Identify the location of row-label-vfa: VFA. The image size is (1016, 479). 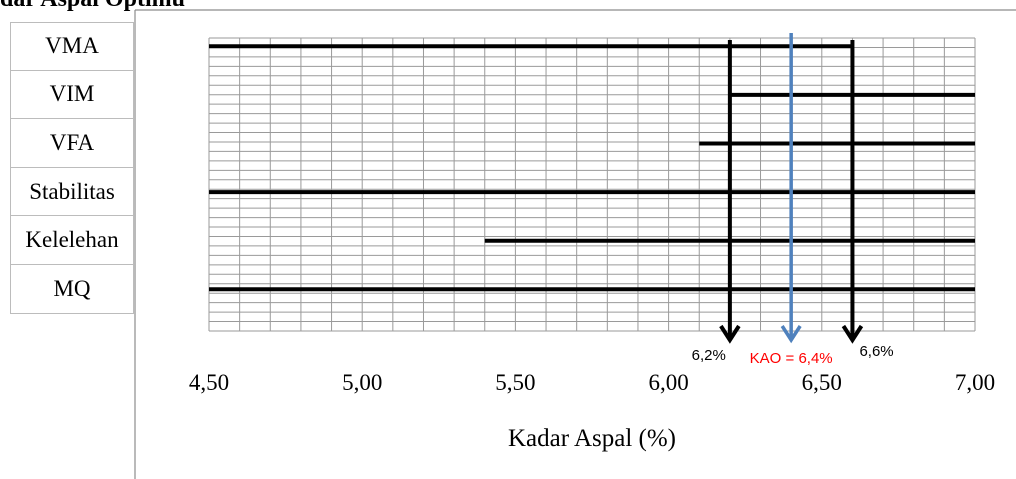
(72, 143).